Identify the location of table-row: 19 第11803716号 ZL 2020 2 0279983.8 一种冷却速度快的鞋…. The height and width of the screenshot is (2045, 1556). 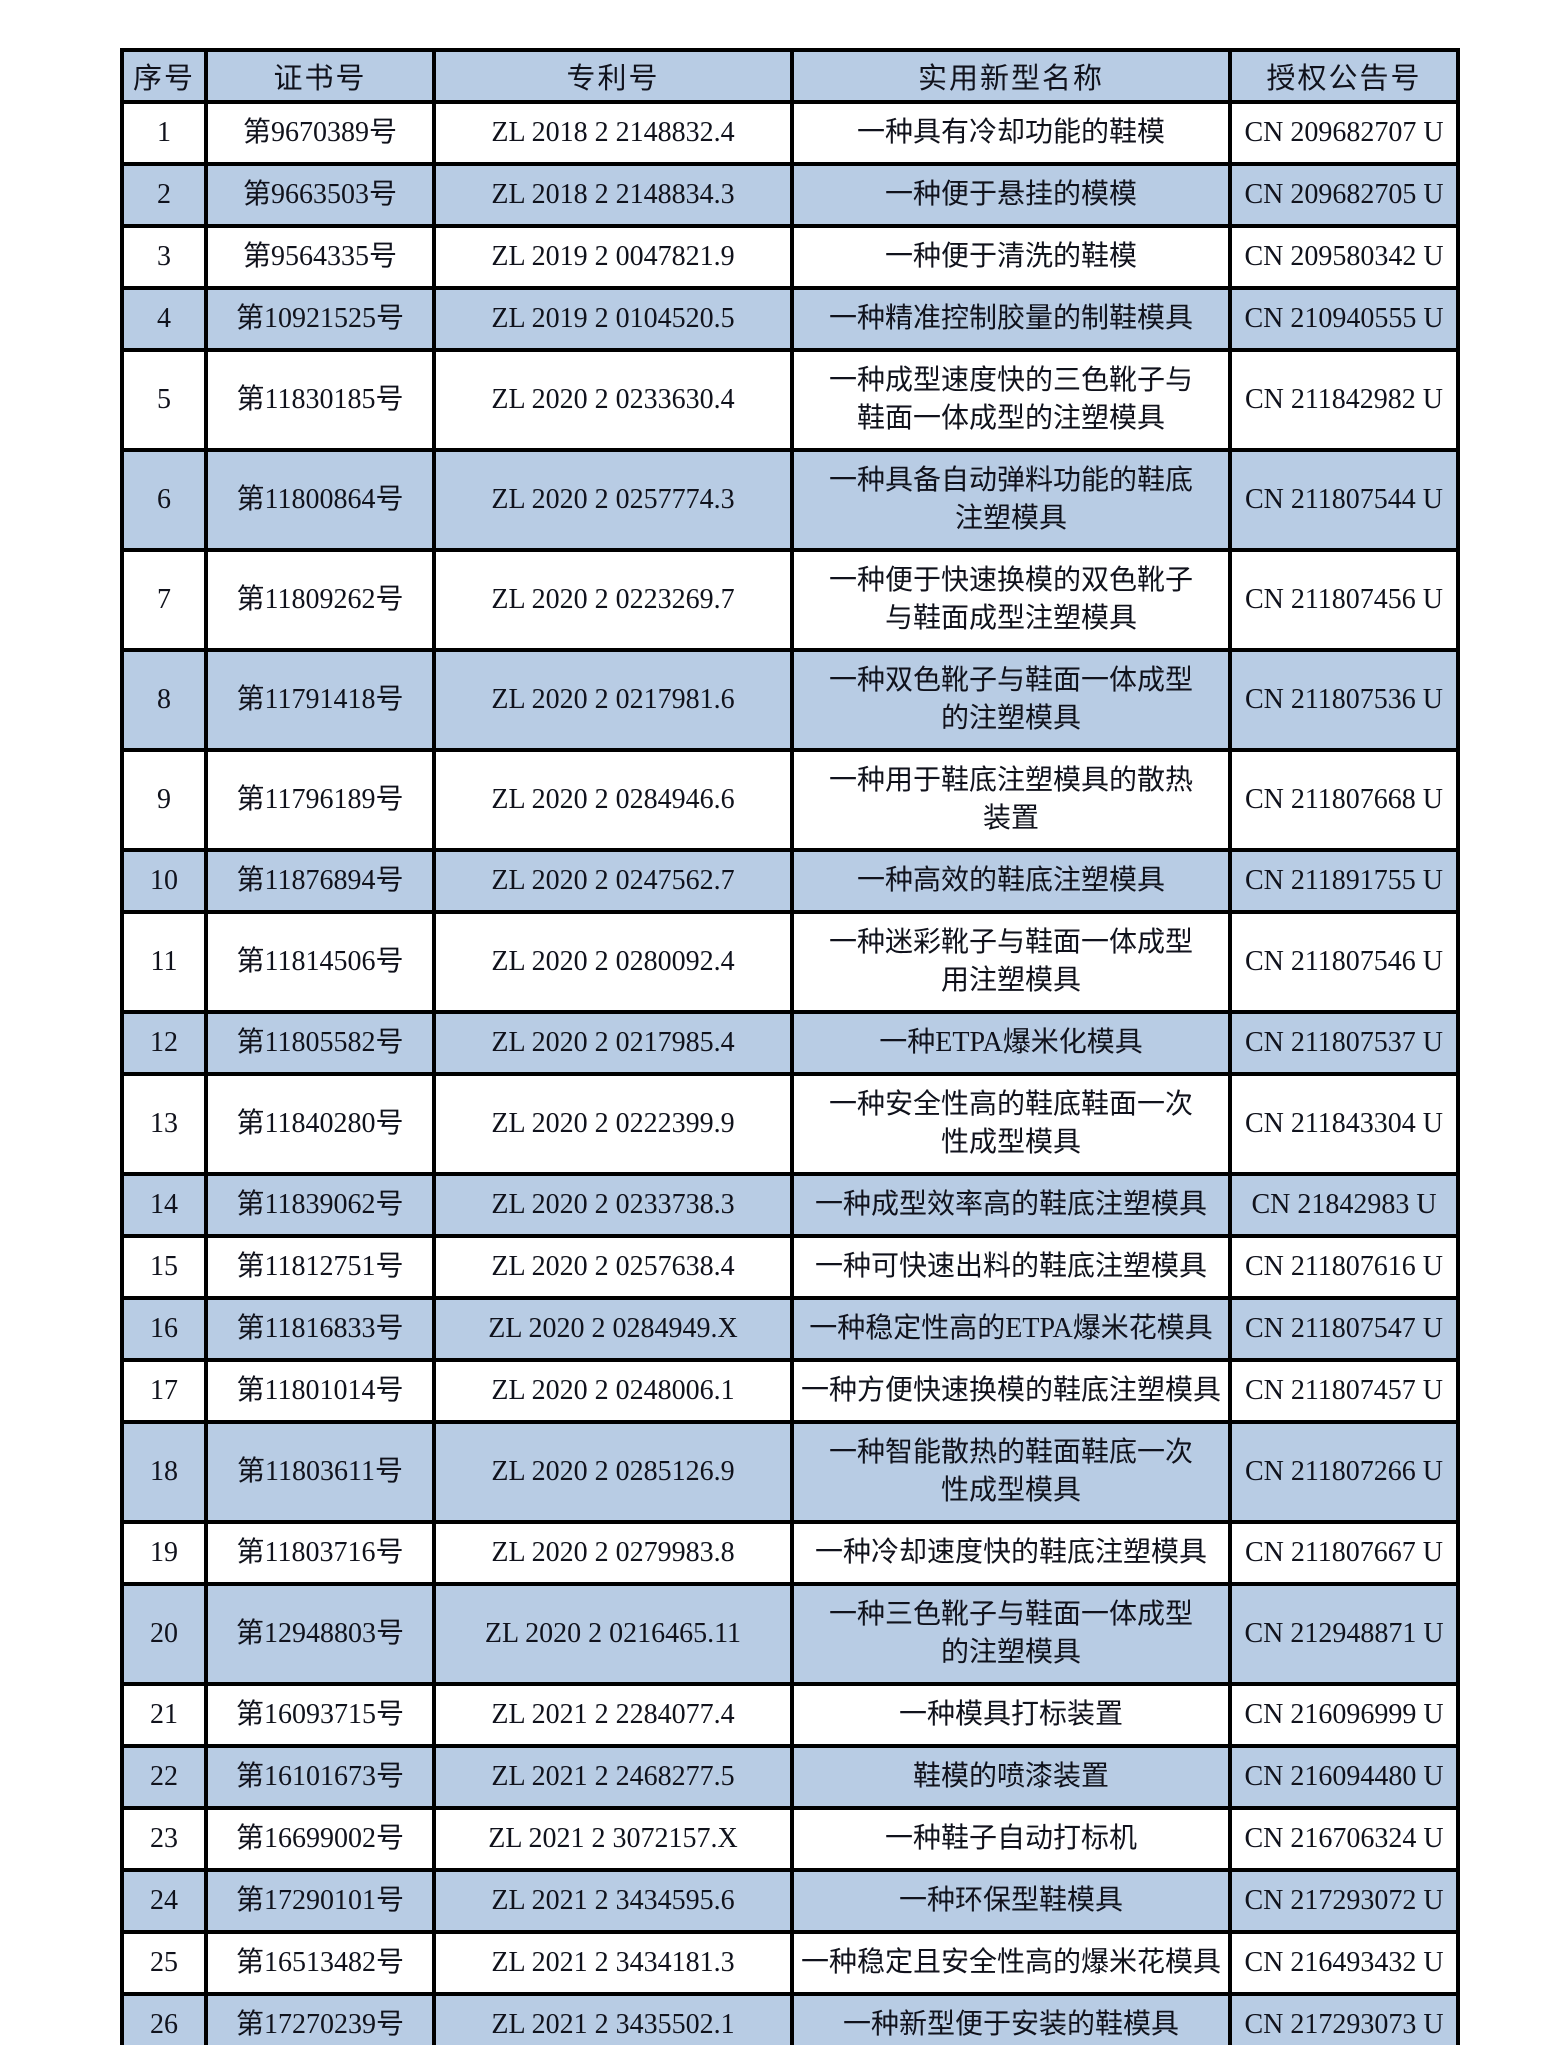
(790, 1553).